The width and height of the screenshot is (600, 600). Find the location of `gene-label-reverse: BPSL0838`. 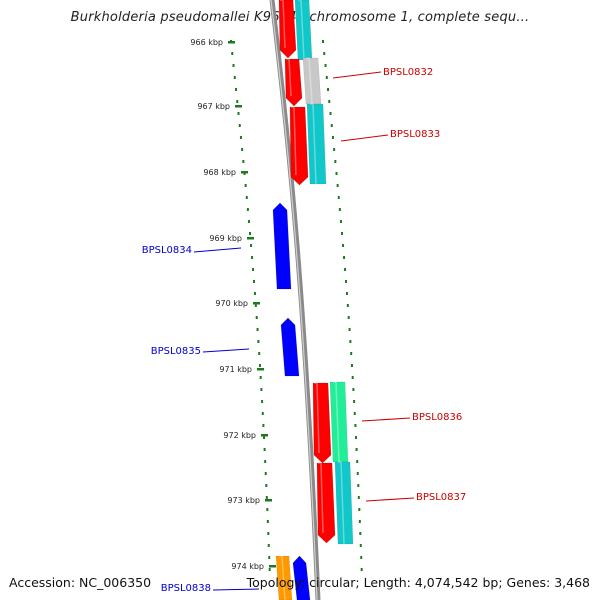

gene-label-reverse: BPSL0838 is located at coordinates (186, 588).